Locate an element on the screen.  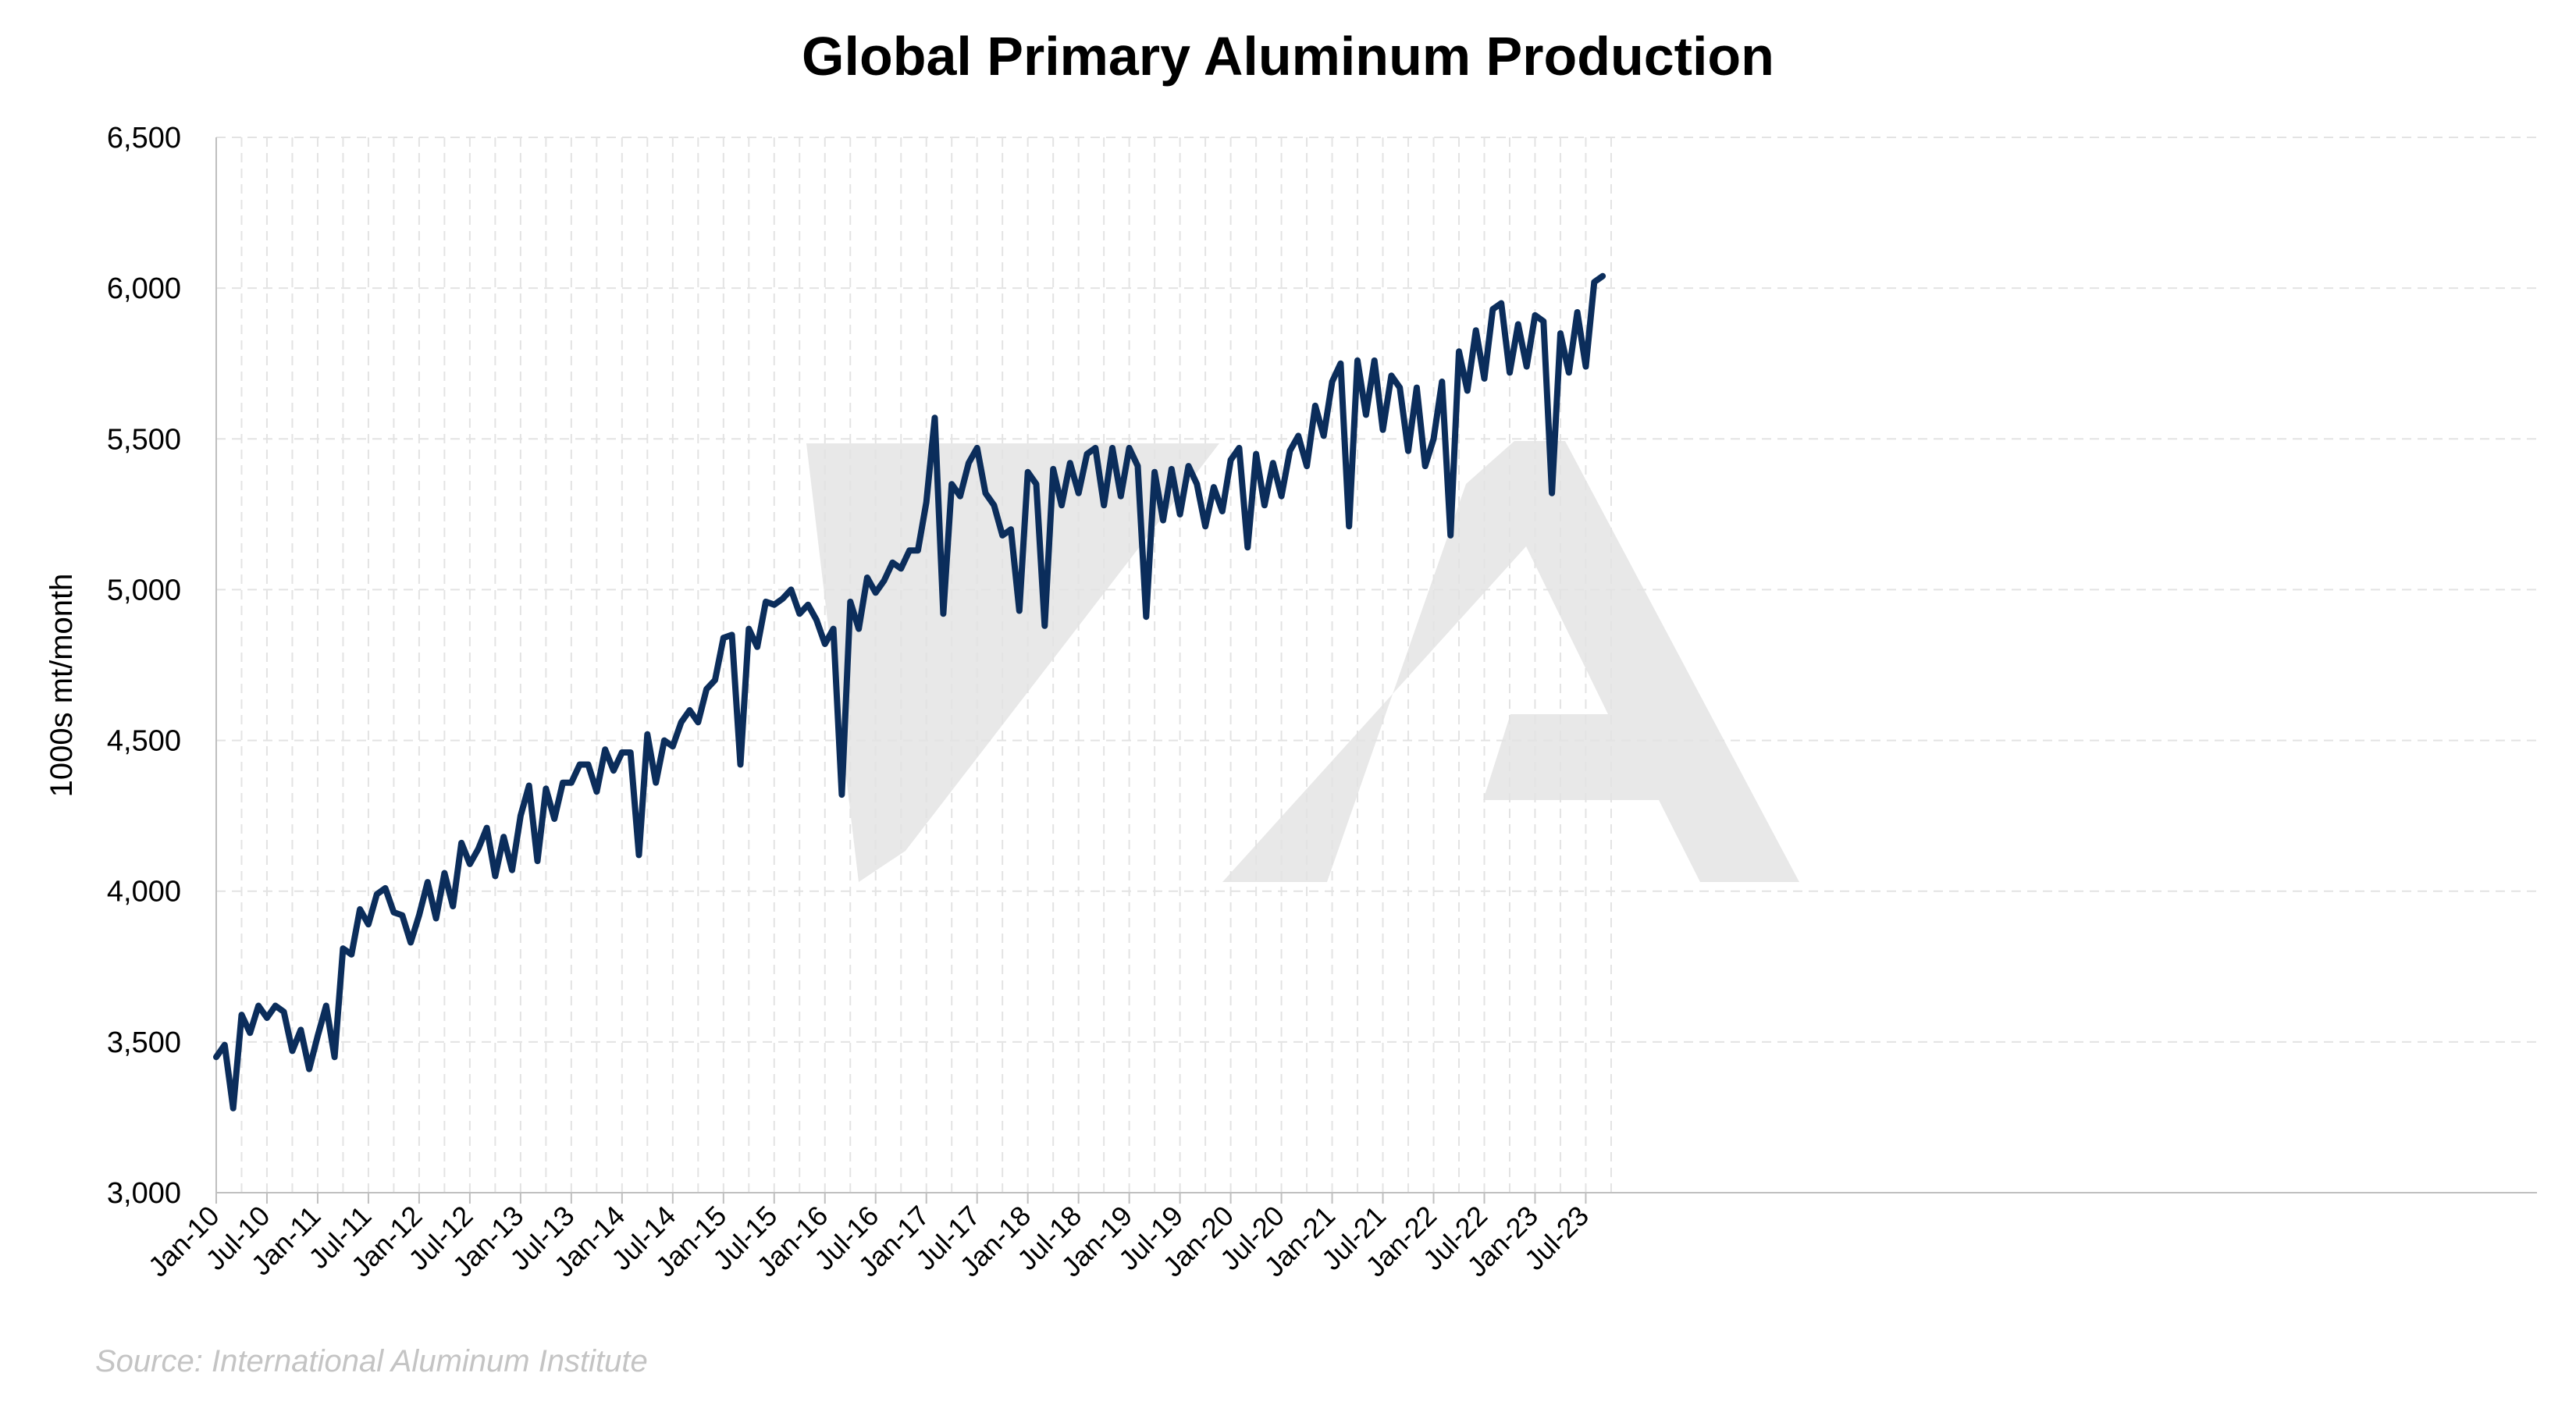
y-tick-label: 5,500 is located at coordinates (144, 440).